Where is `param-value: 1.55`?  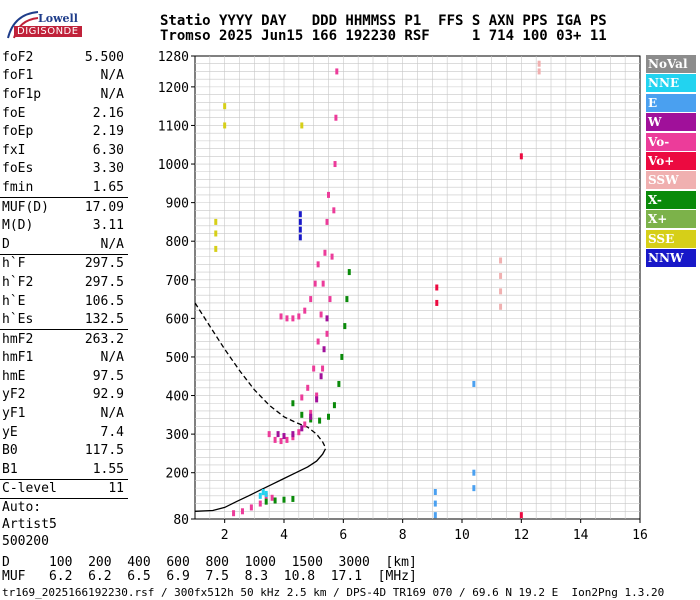 param-value: 1.55 is located at coordinates (108, 469).